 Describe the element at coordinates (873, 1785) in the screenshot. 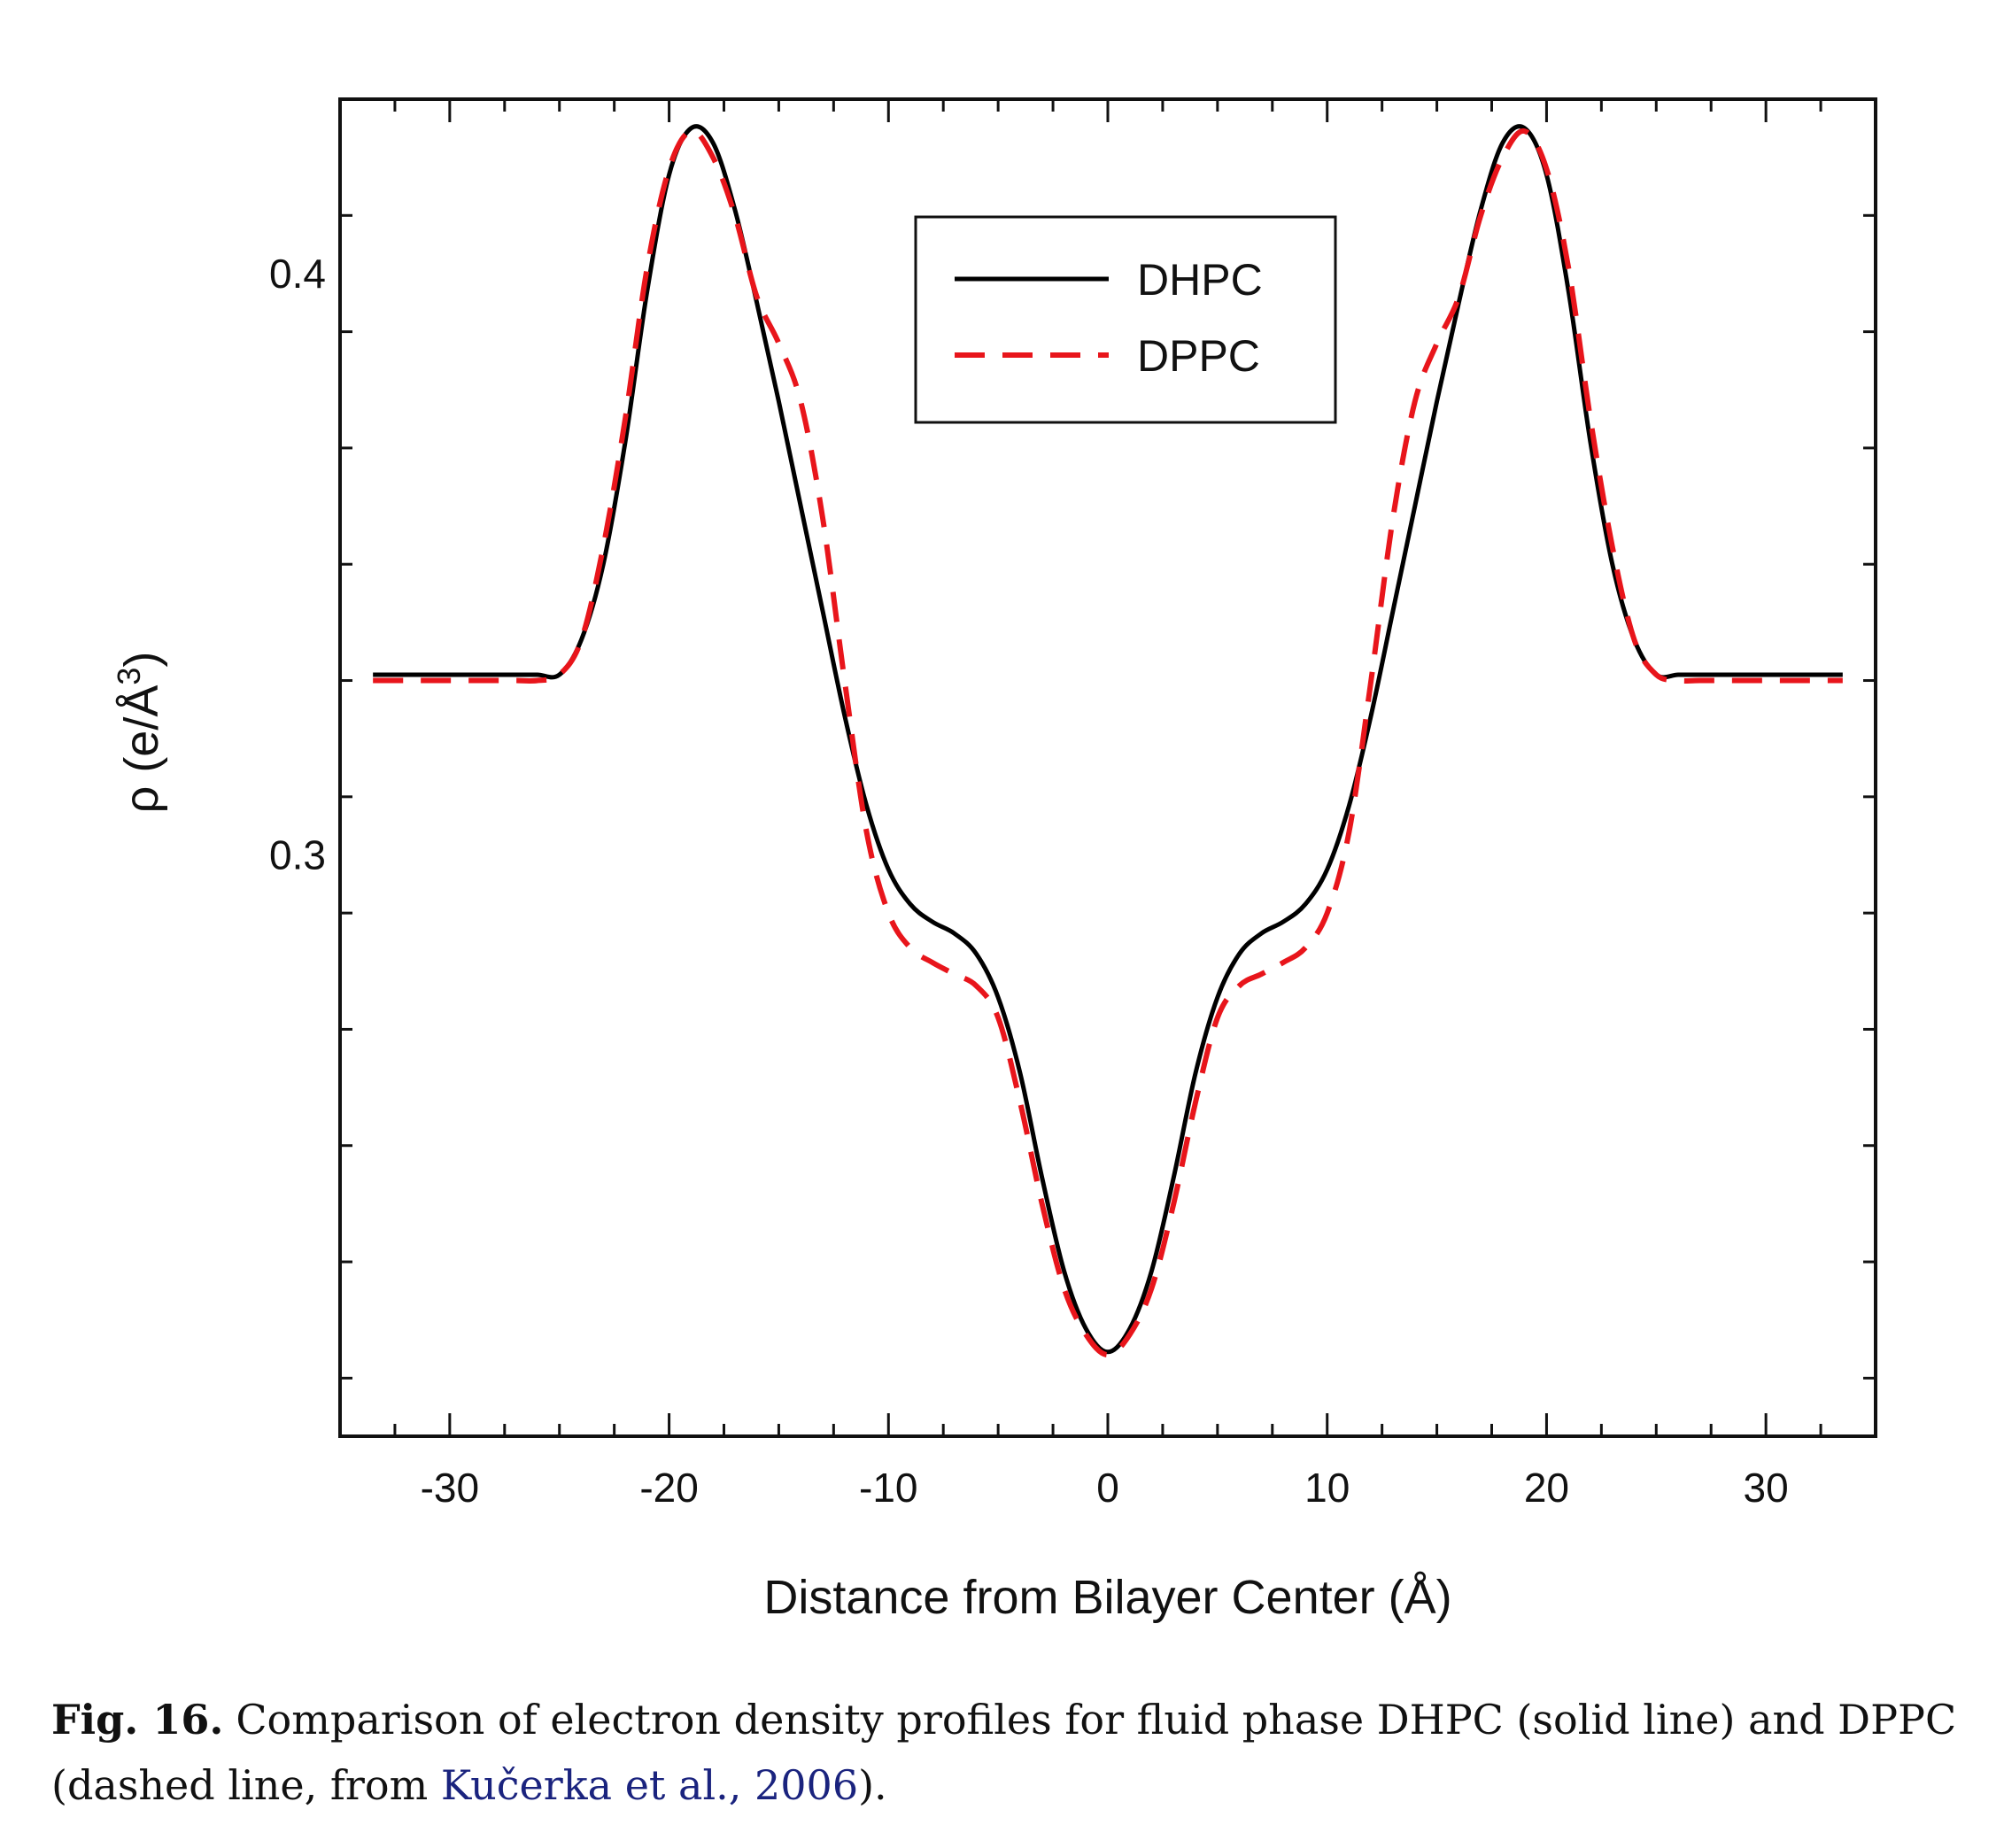

I see `caption-text-end: ).` at that location.